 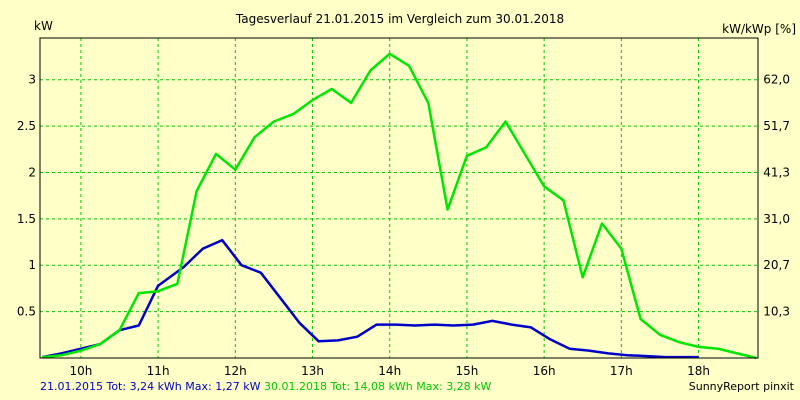 What do you see at coordinates (32, 80) in the screenshot?
I see `y-tick-label-left: 3` at bounding box center [32, 80].